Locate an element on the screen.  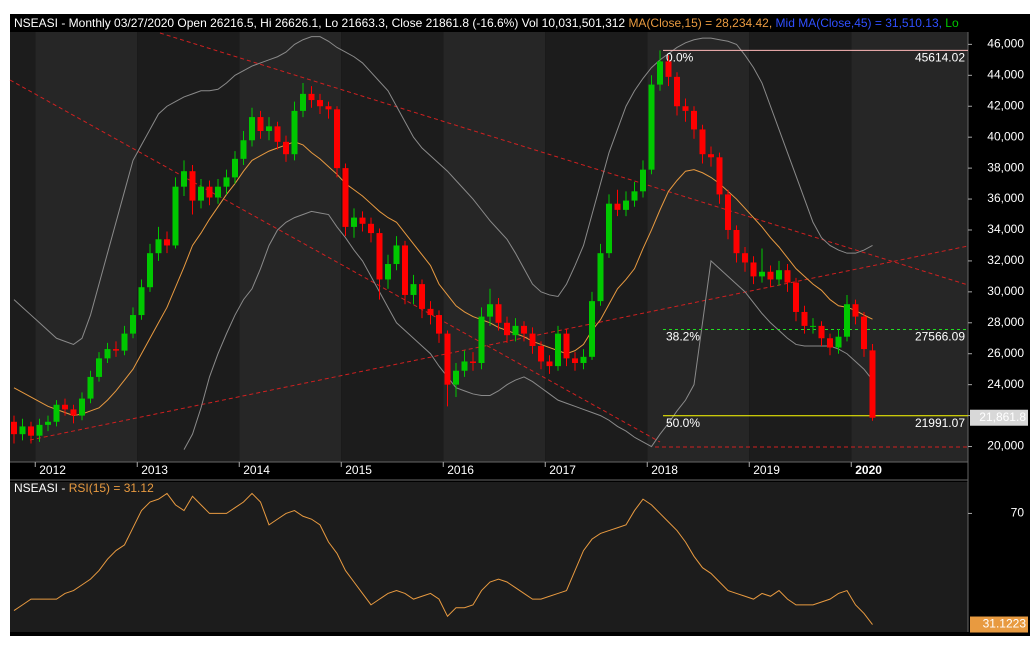
fib-value: 45614.02 is located at coordinates (940, 58).